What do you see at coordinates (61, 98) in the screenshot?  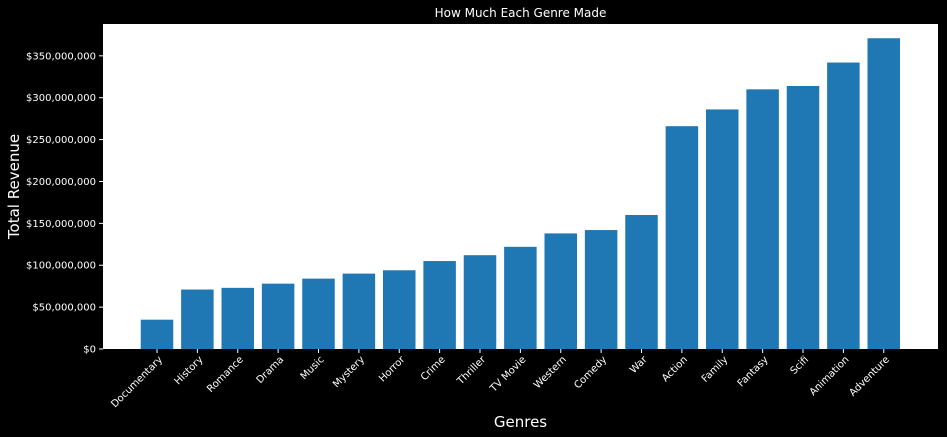 I see `y-tick-label: $300,000,000` at bounding box center [61, 98].